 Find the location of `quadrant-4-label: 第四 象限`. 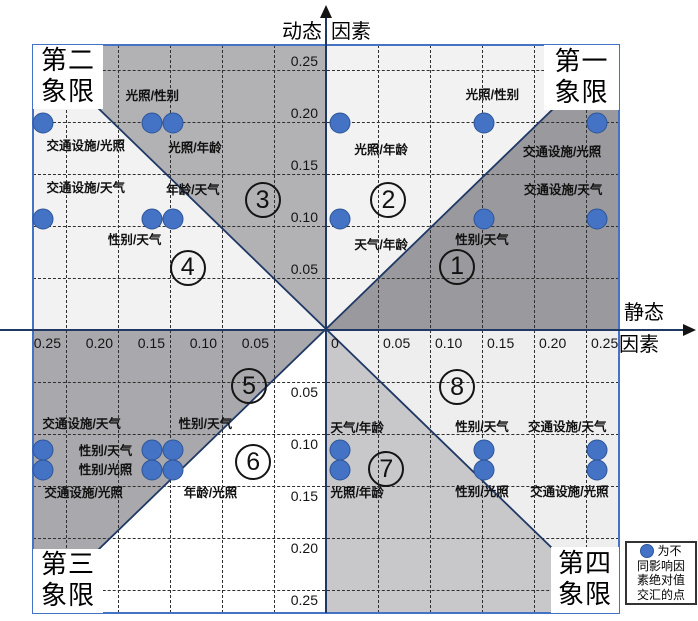

quadrant-4-label: 第四 象限 is located at coordinates (585, 580).